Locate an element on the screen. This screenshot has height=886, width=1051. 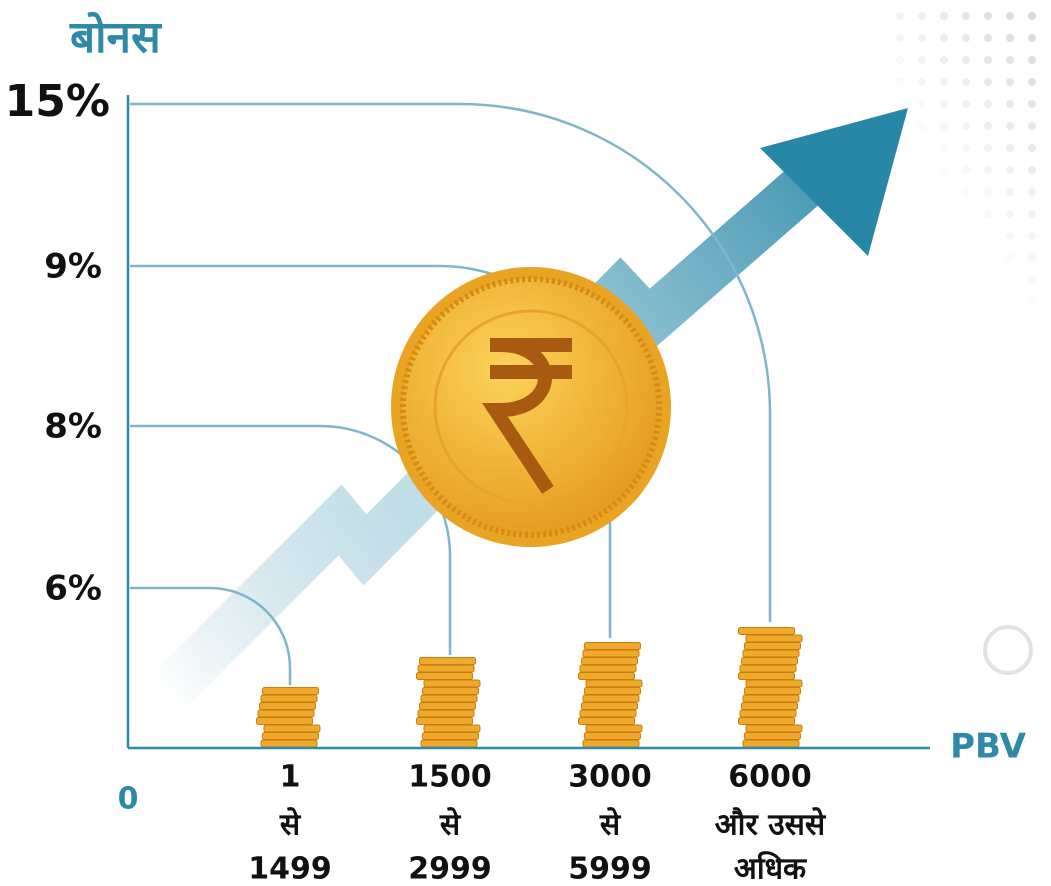
tier-label: 3000 is located at coordinates (610, 777).